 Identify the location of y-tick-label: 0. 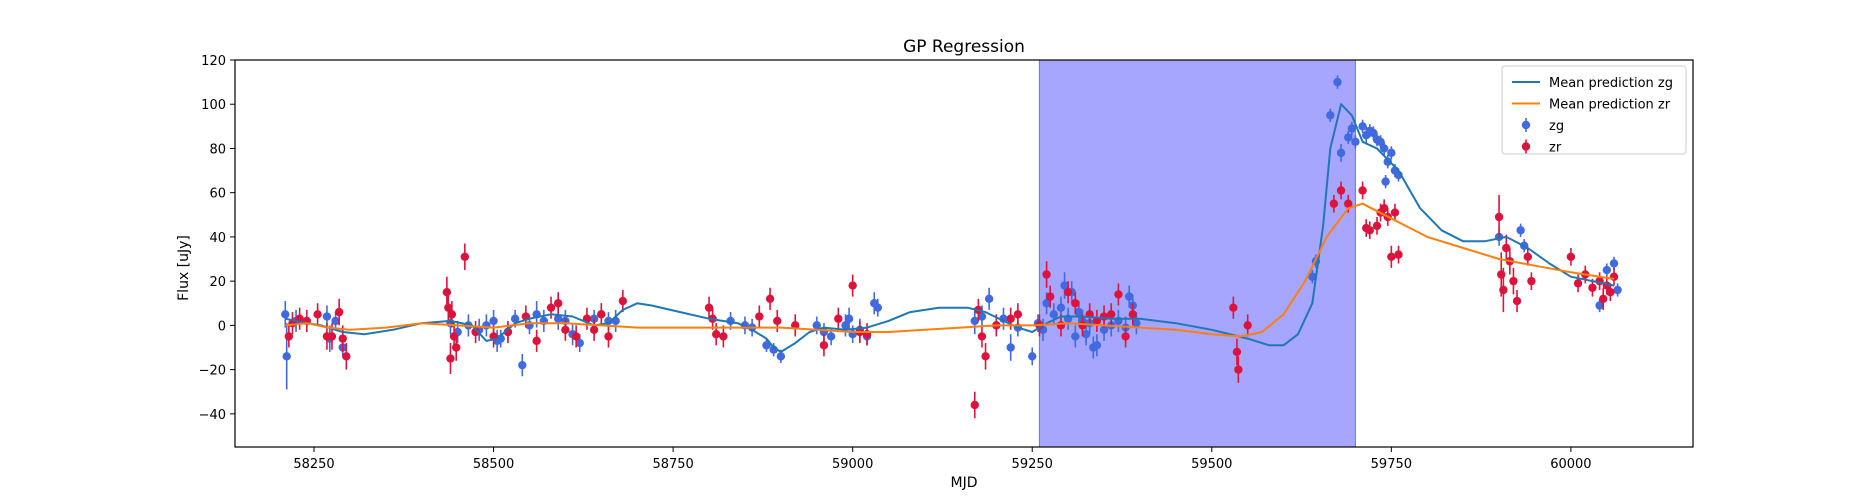
(222, 326).